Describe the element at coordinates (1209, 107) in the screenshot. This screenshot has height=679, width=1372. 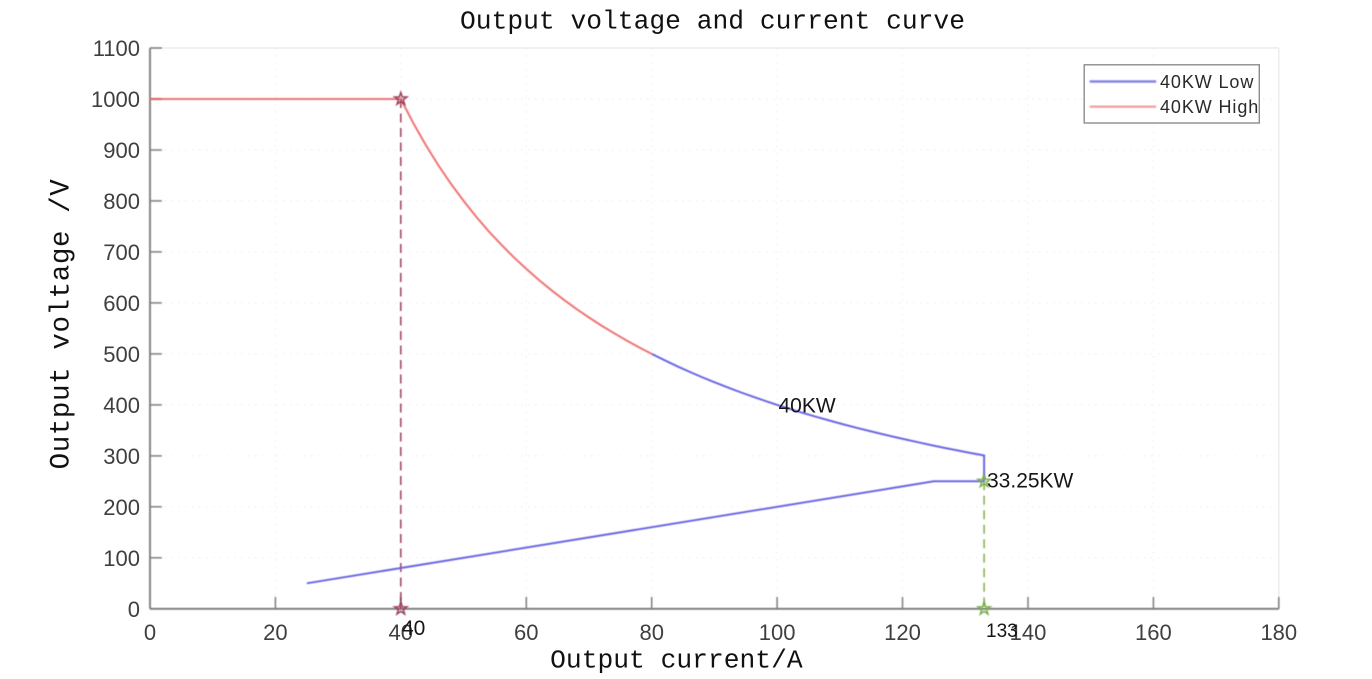
I see `svg-text: 40KW High` at that location.